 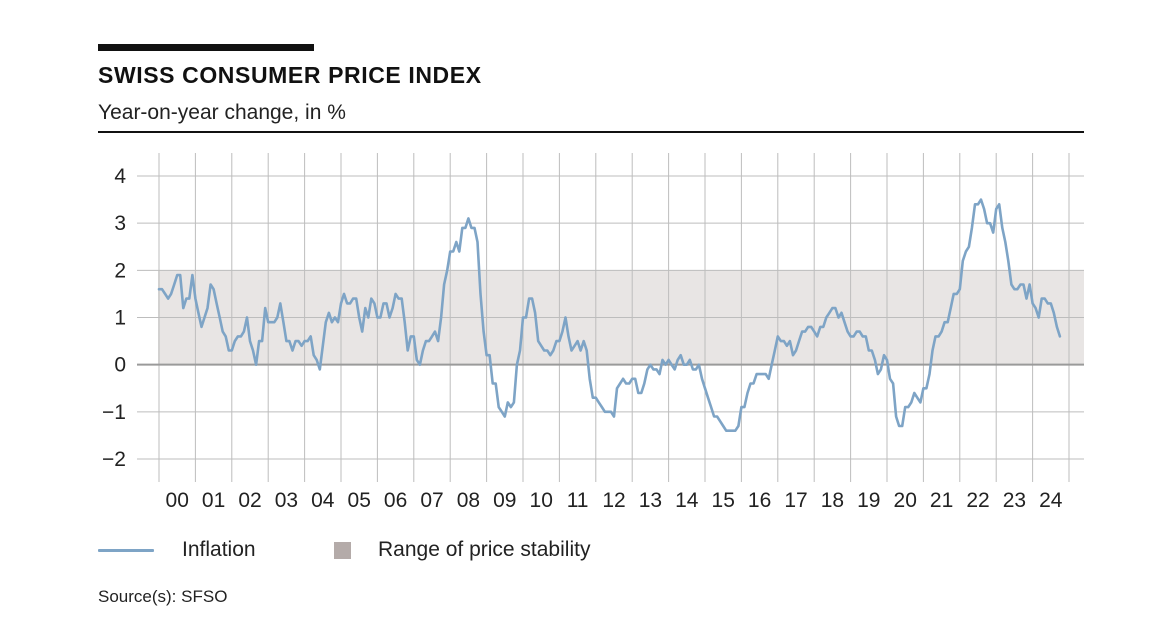 I want to click on chart-title: SWISS CONSUMER PRICE INDEX, so click(x=290, y=75).